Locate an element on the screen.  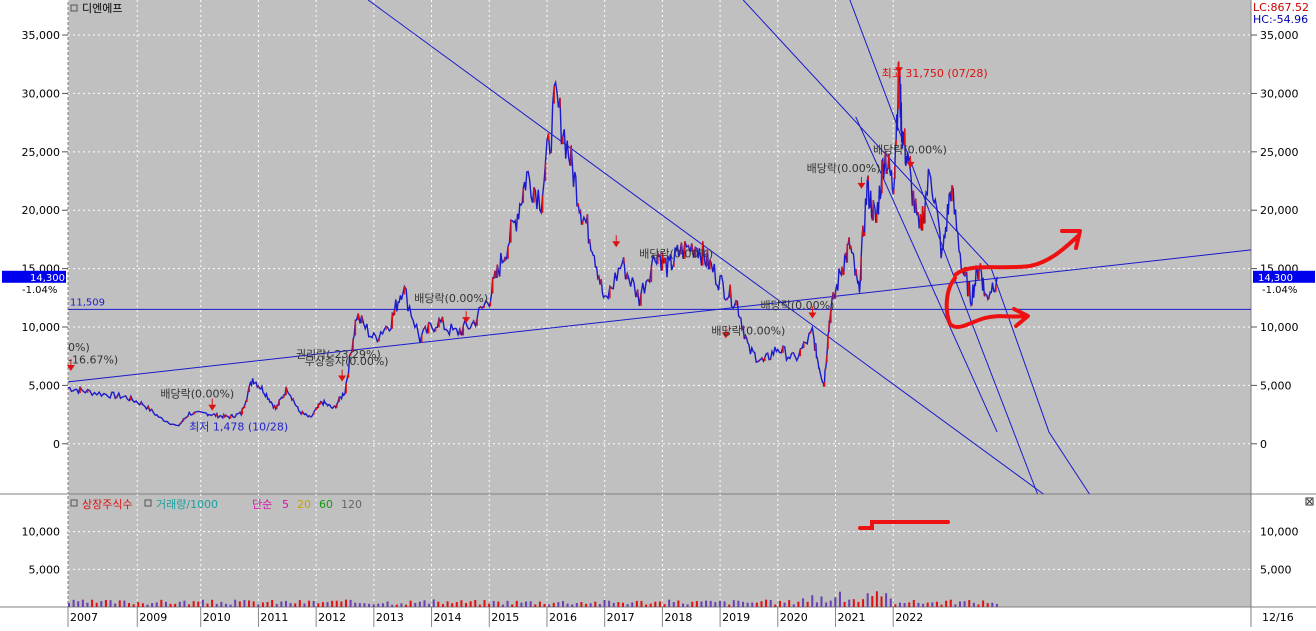
legend-entry: 60 is located at coordinates (326, 504).